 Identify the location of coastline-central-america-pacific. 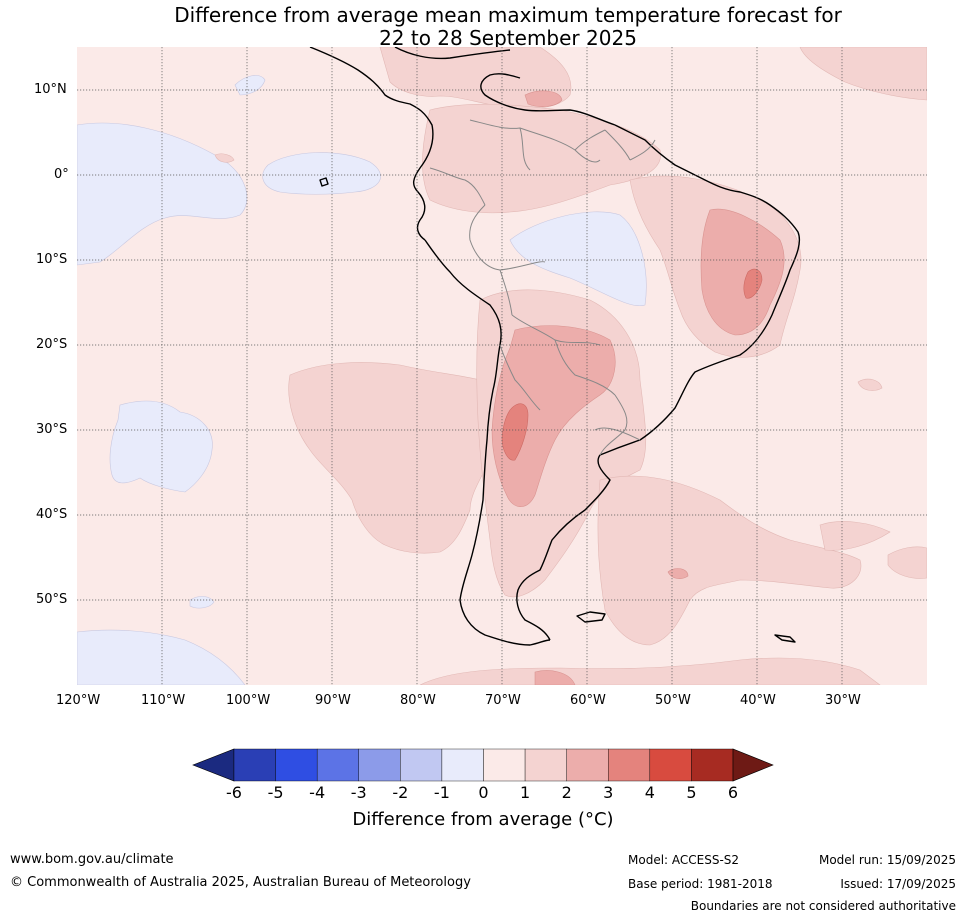
(371, 144).